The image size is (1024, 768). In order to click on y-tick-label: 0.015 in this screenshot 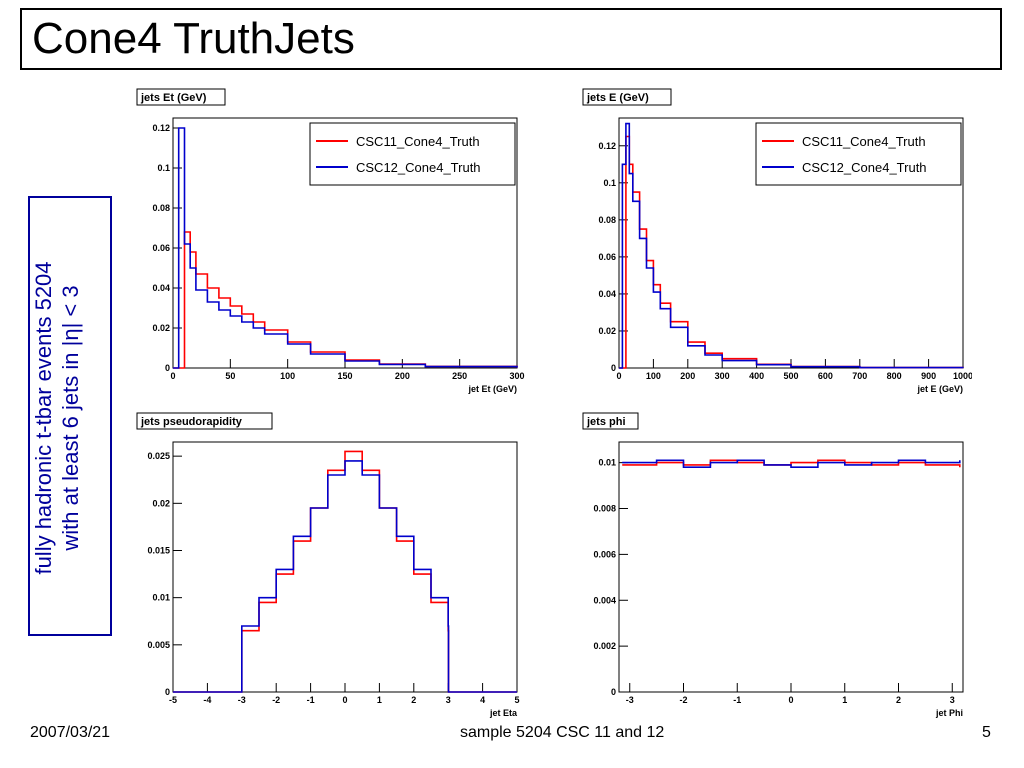, I will do `click(158, 550)`.